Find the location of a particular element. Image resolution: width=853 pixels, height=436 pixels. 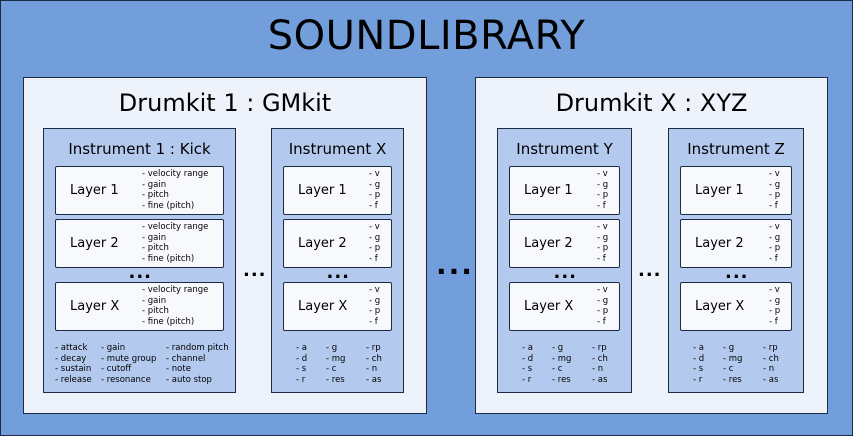

instrument-properties: - random pitch - channel - note - auto stop is located at coordinates (197, 364).